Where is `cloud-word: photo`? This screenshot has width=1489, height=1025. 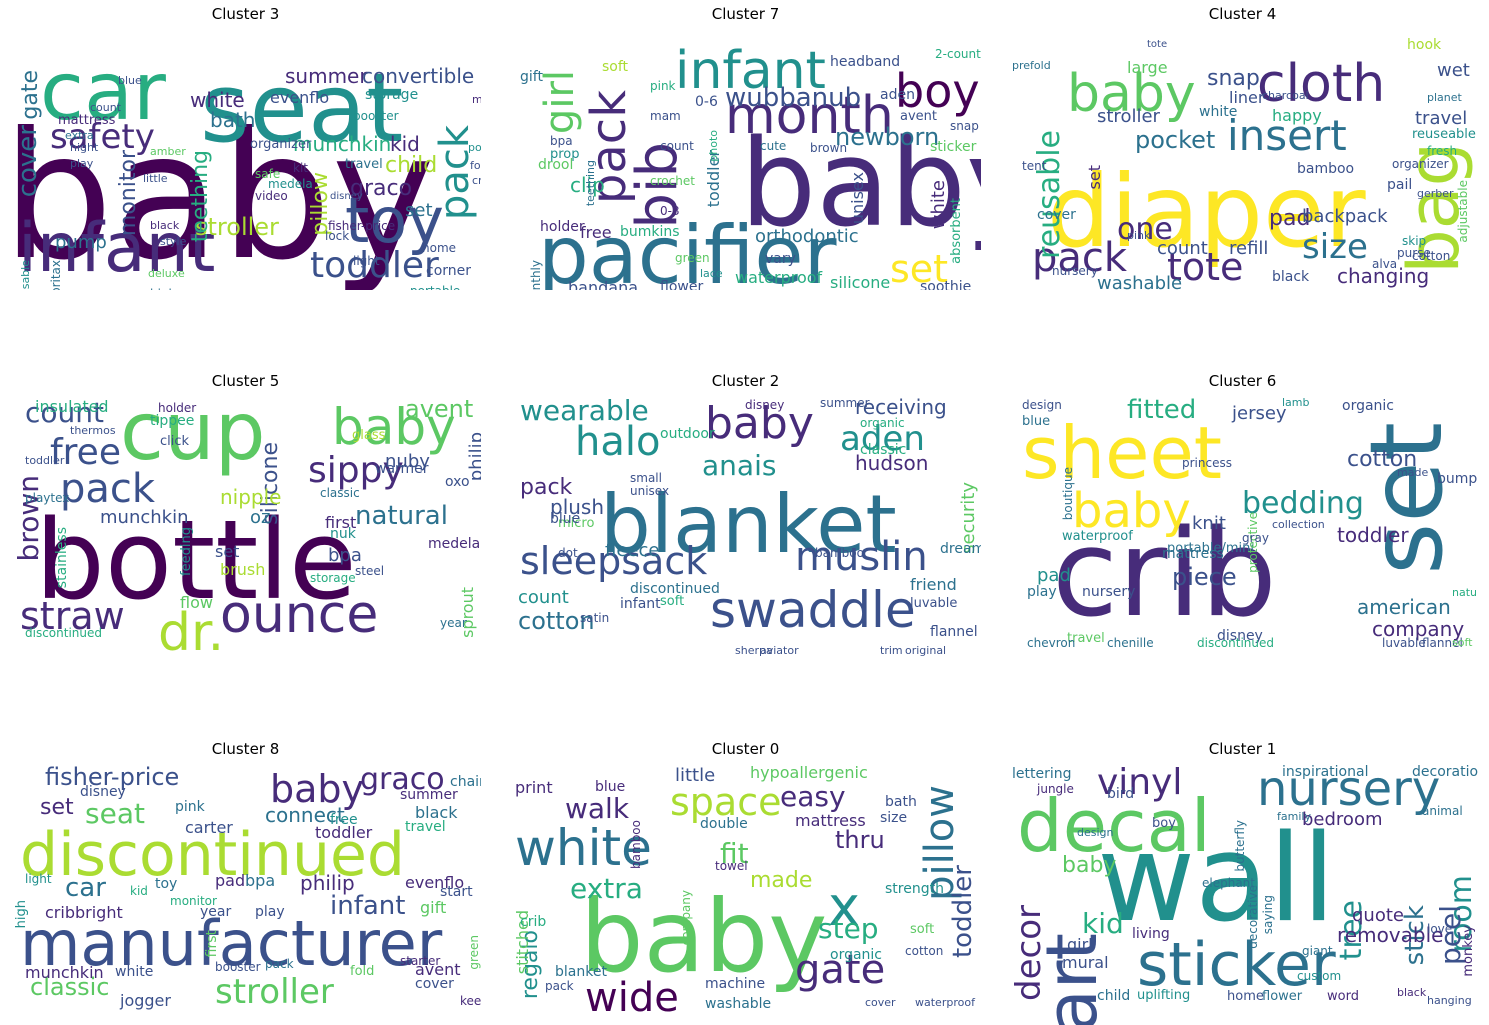 cloud-word: photo is located at coordinates (713, 146).